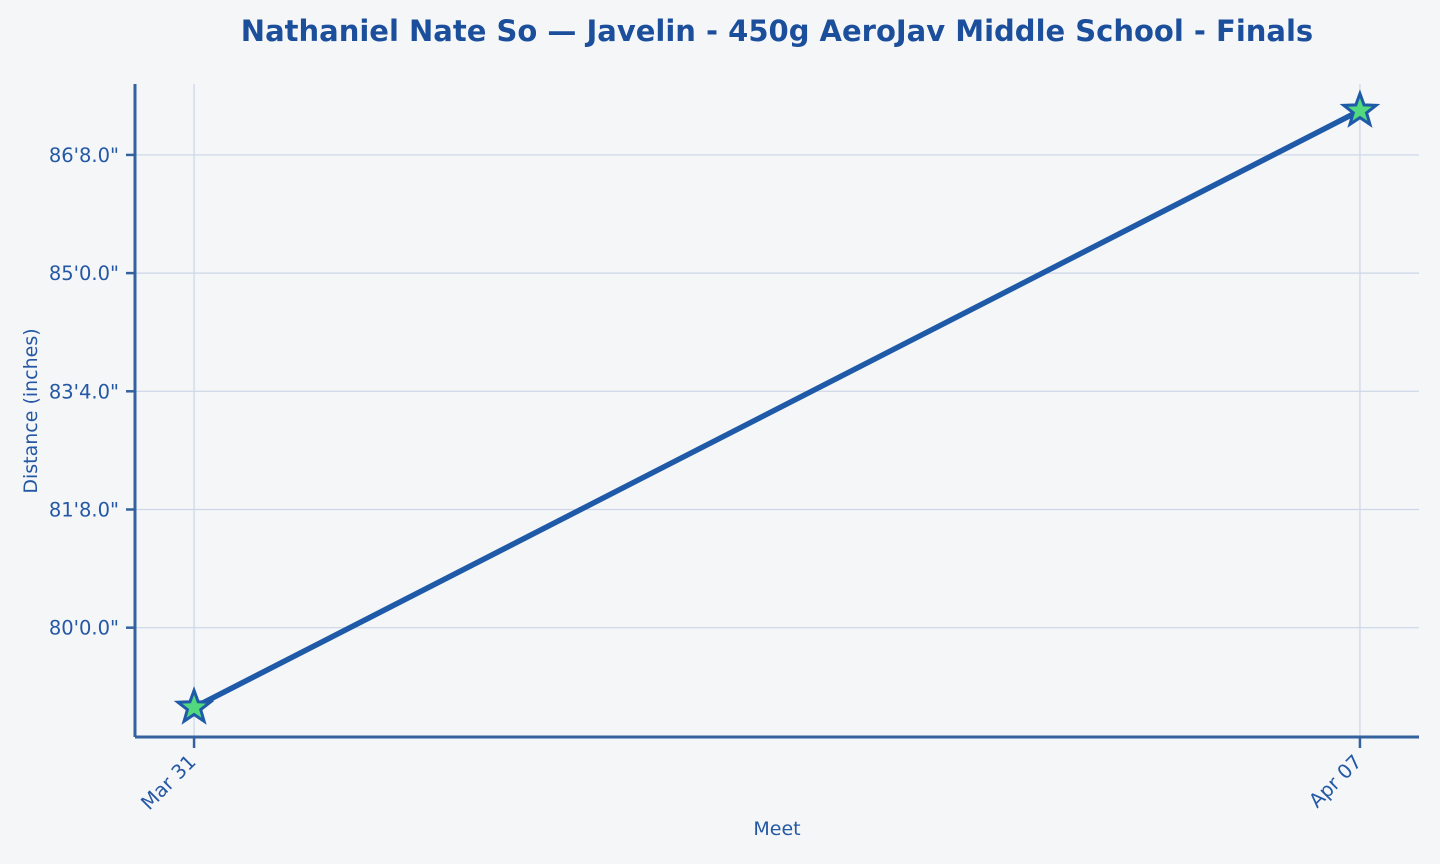  Describe the element at coordinates (777, 829) in the screenshot. I see `x-axis-label: Meet` at that location.